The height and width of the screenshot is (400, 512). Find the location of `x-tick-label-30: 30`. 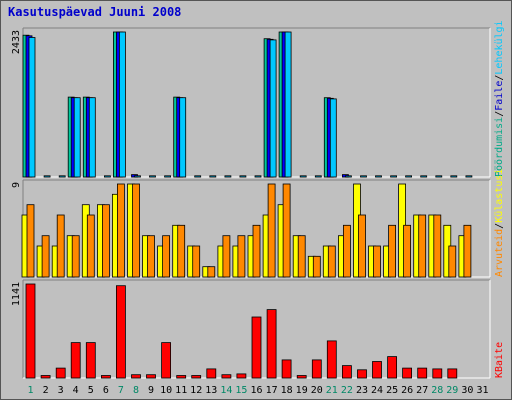

x-tick-label-30: 30 is located at coordinates (467, 390).